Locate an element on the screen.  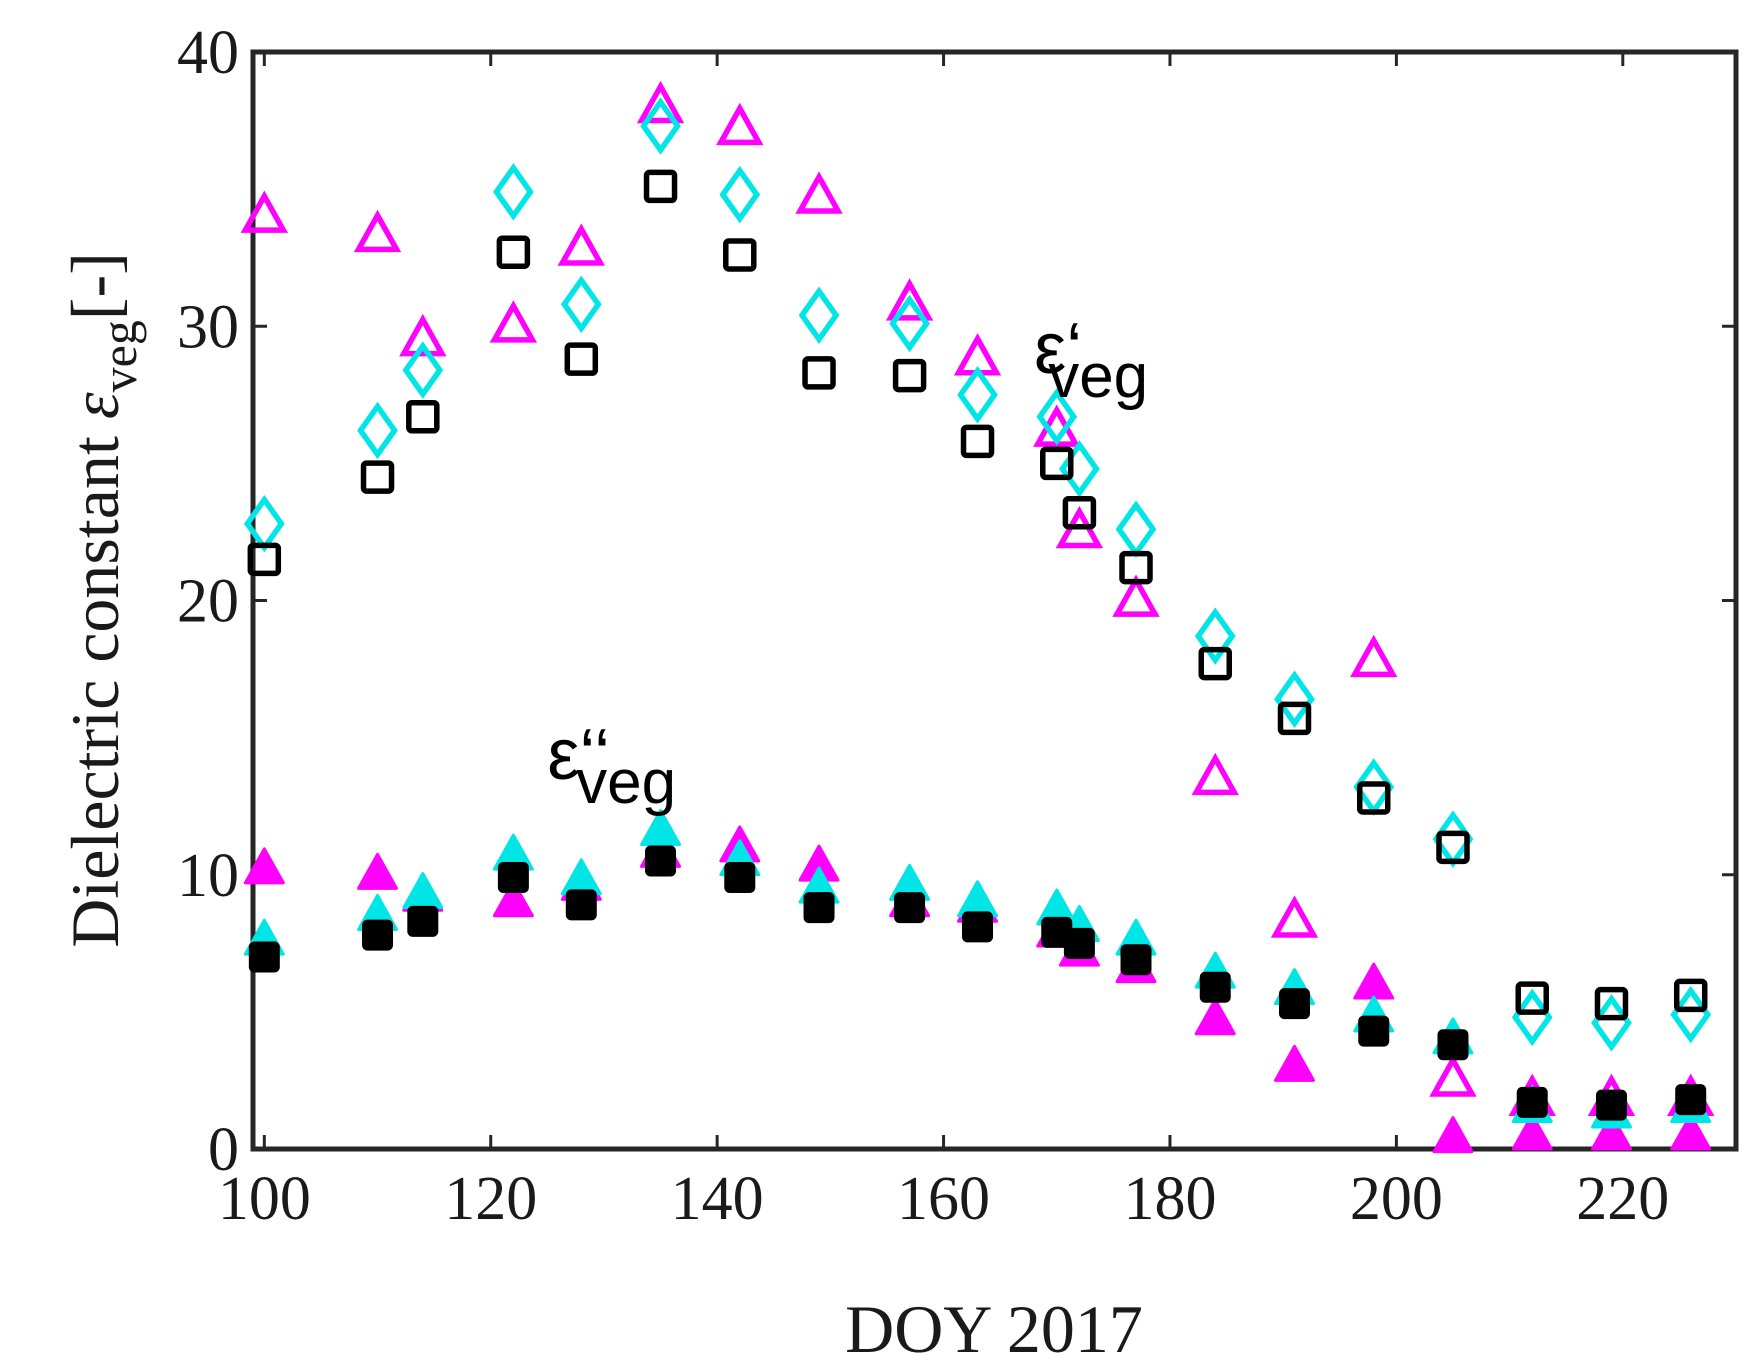
y-tick-label: 20 is located at coordinates (208, 602).